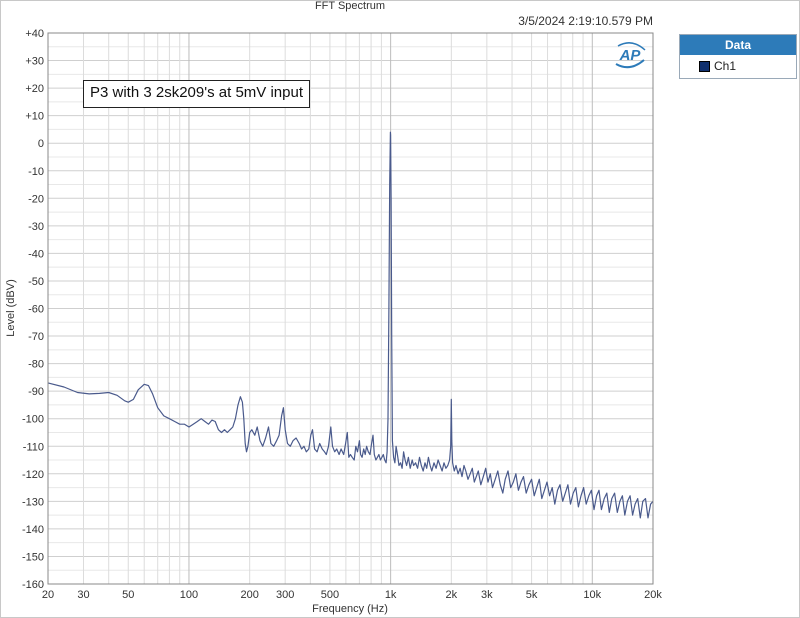 The height and width of the screenshot is (618, 800). I want to click on y-tick-label: -100, so click(33, 420).